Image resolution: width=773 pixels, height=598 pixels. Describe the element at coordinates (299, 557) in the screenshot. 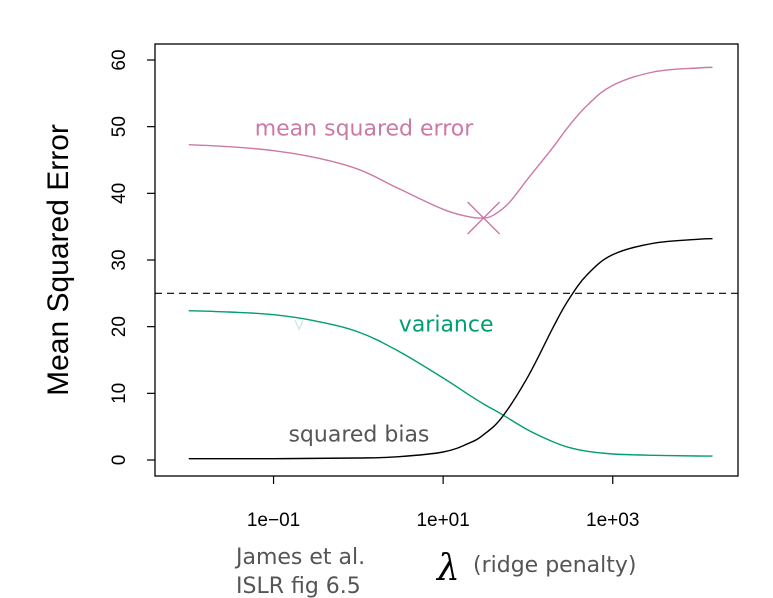

I see `caption-line: James et al.` at that location.